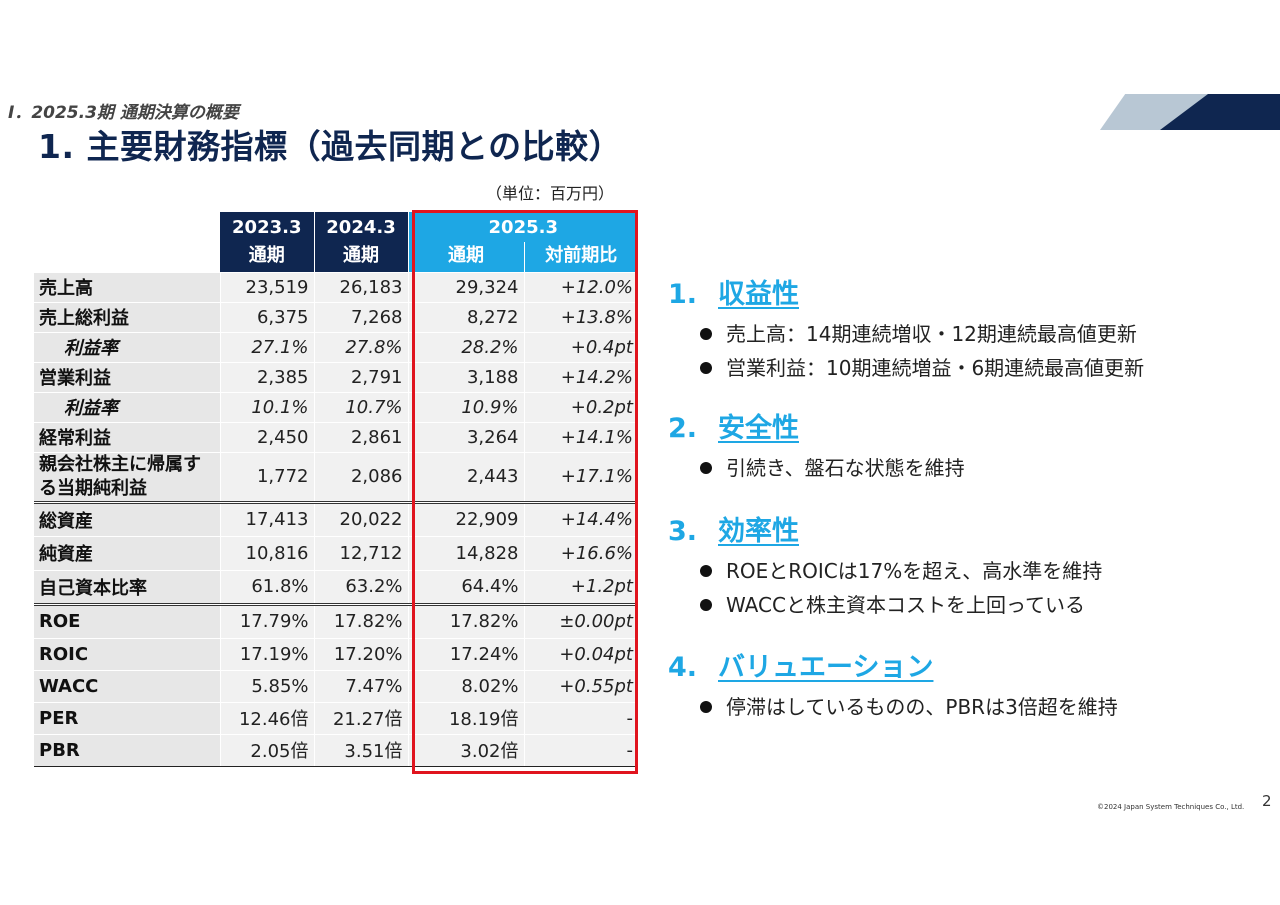 This screenshot has height=905, width=1280. What do you see at coordinates (127, 718) in the screenshot?
I see `row-label: PER` at bounding box center [127, 718].